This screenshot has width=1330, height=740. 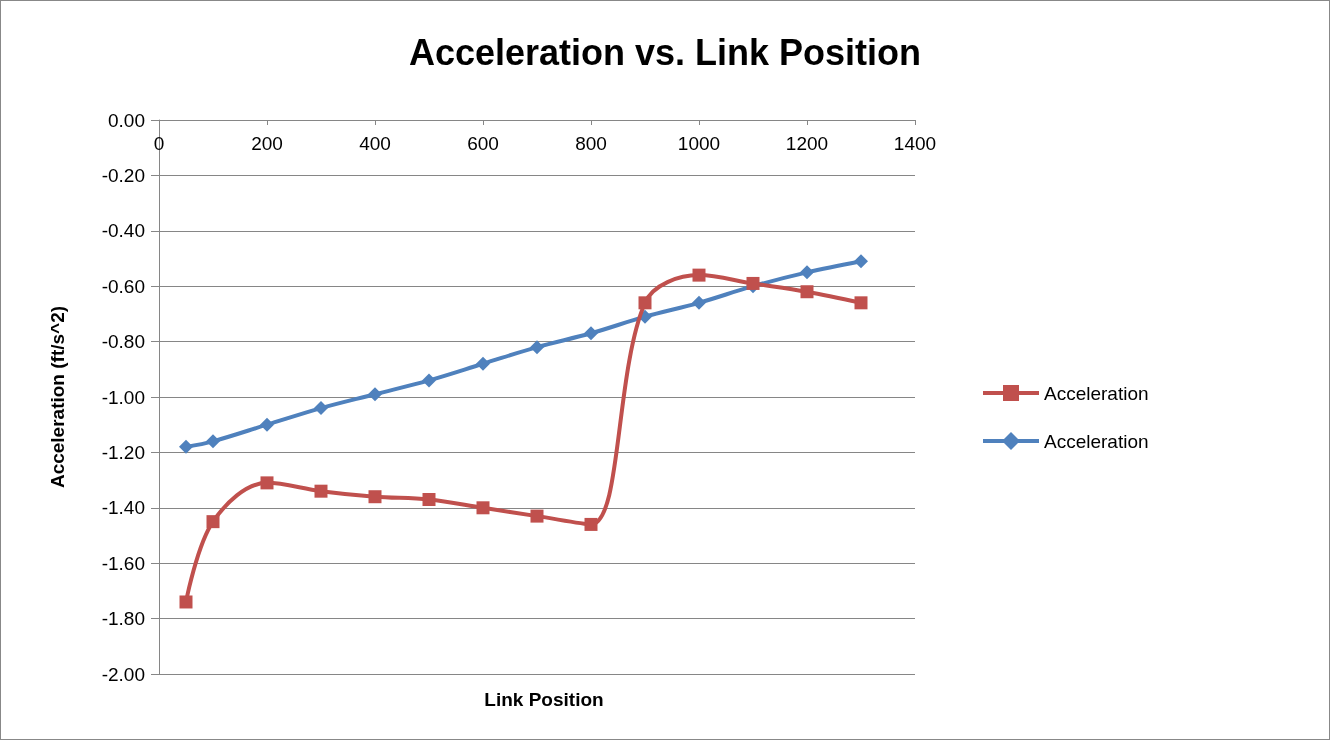 What do you see at coordinates (591, 143) in the screenshot?
I see `x-tick-label: 800` at bounding box center [591, 143].